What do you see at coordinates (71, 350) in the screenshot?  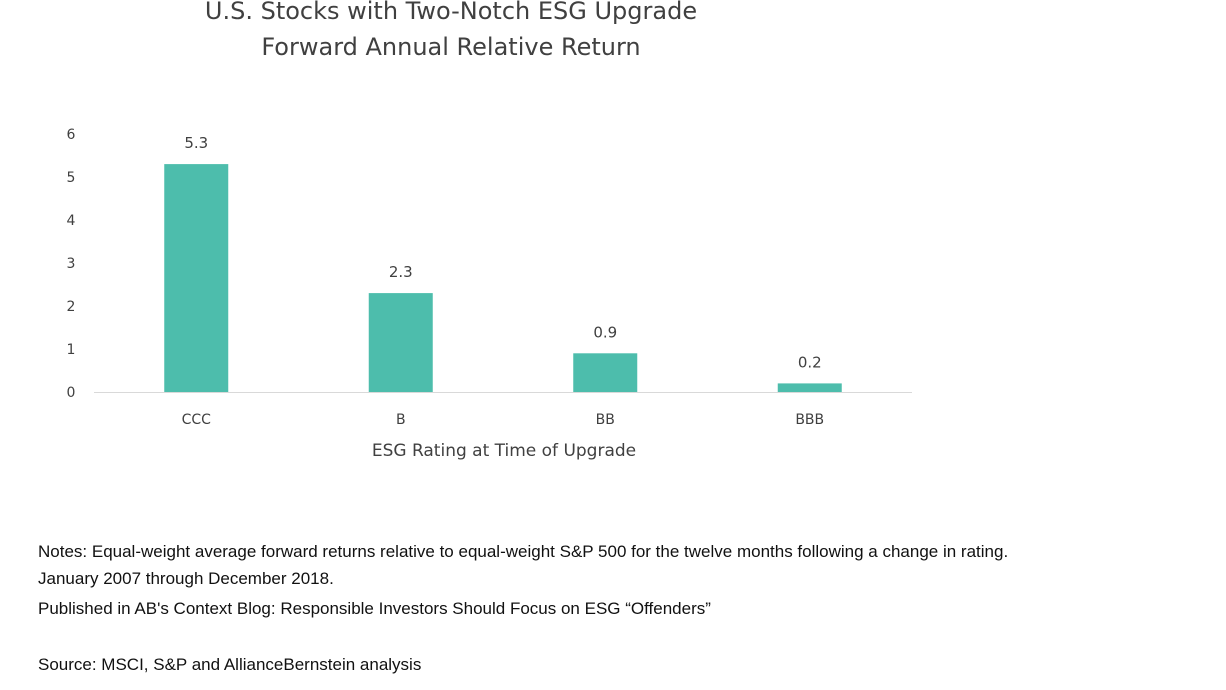 I see `y-tick-label: 1` at bounding box center [71, 350].